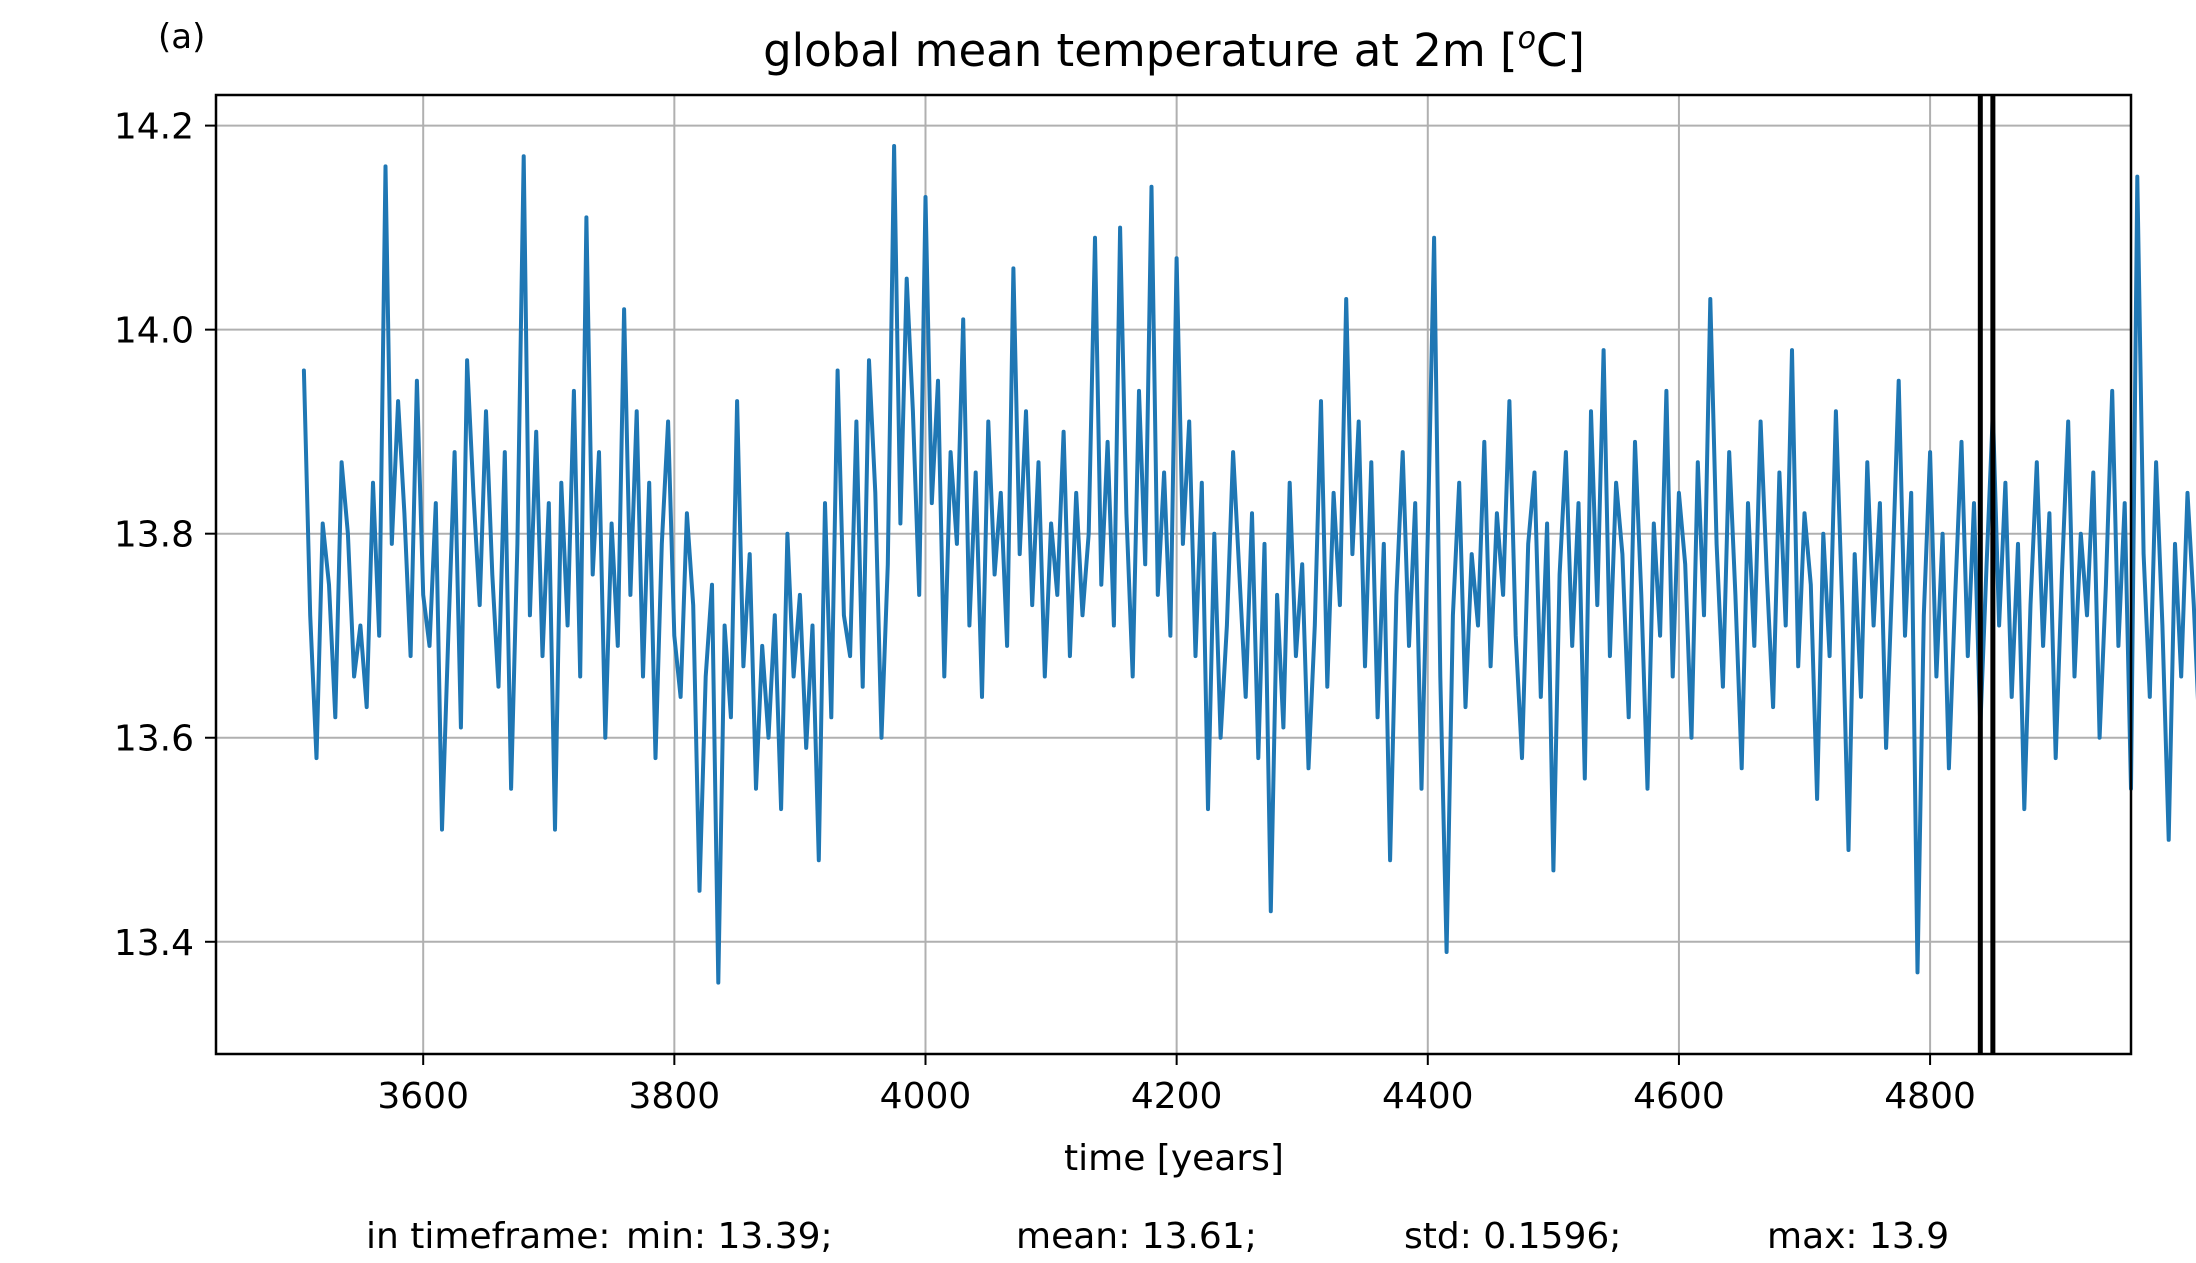 This screenshot has height=1263, width=2196. Describe the element at coordinates (1174, 1158) in the screenshot. I see `x-axis-label: time [years]` at that location.